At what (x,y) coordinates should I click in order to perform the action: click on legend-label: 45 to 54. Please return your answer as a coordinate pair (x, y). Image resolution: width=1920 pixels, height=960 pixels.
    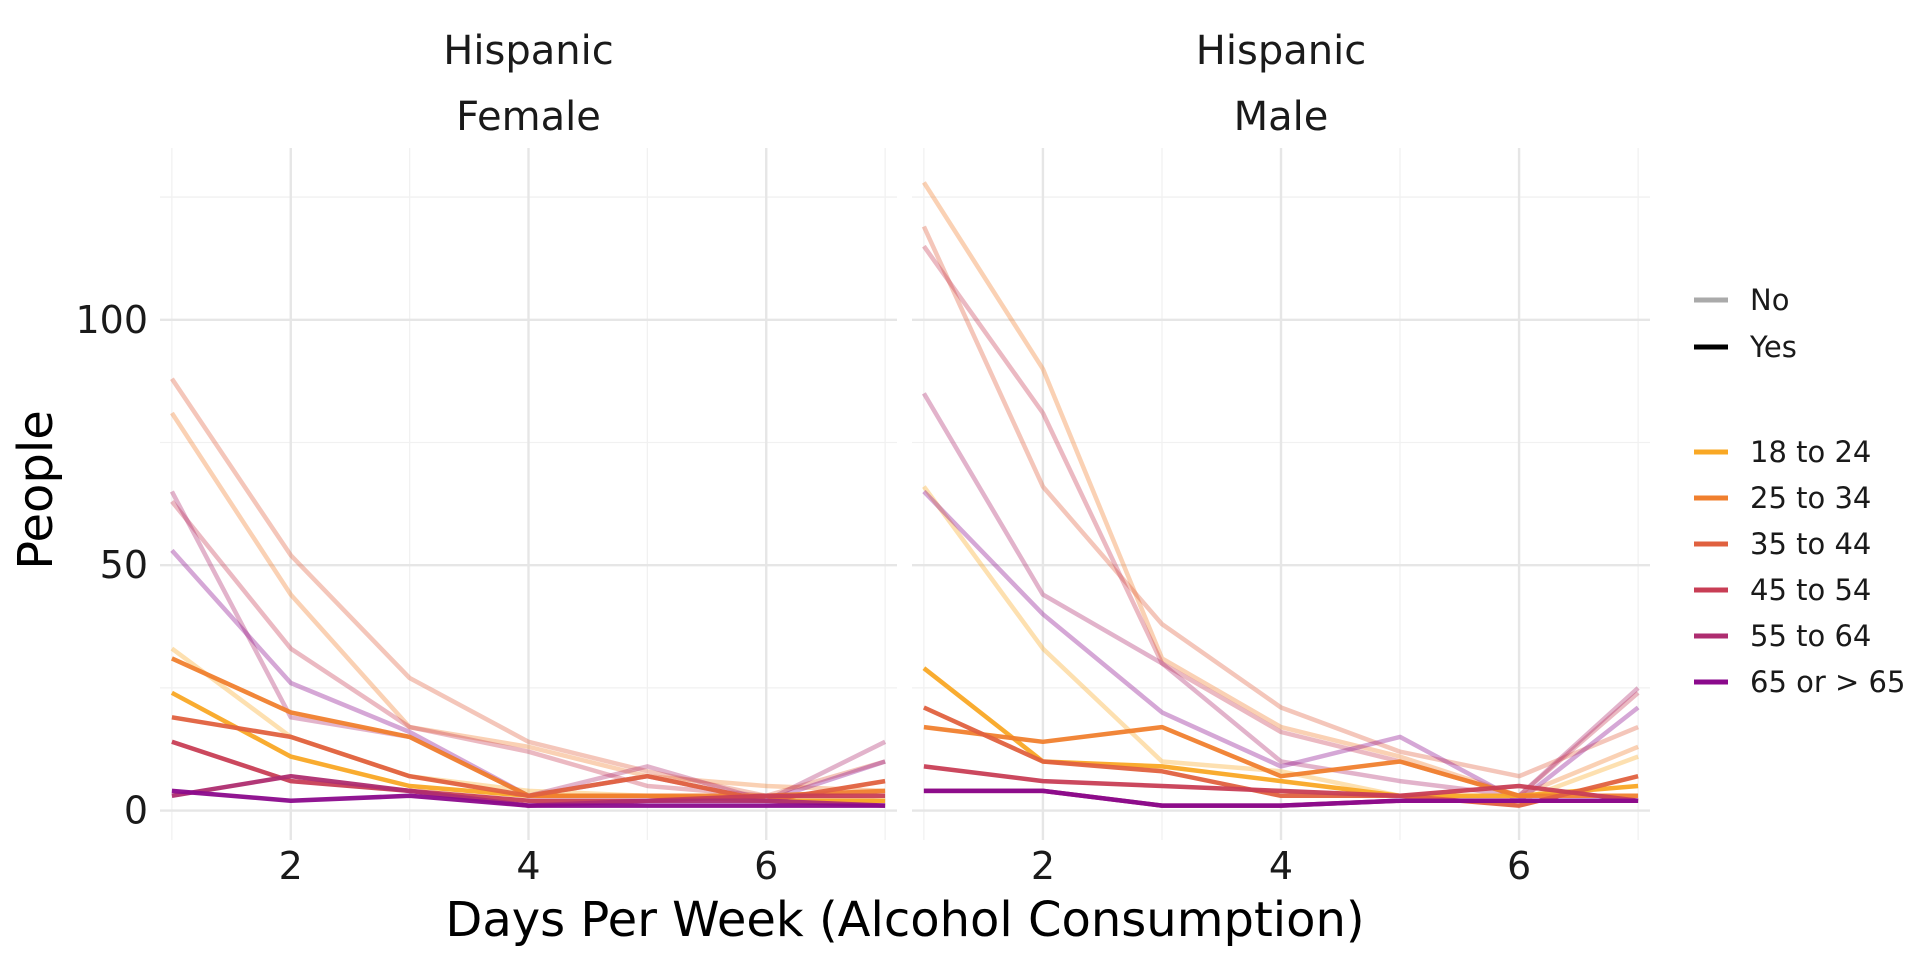
    Looking at the image, I should click on (1810, 590).